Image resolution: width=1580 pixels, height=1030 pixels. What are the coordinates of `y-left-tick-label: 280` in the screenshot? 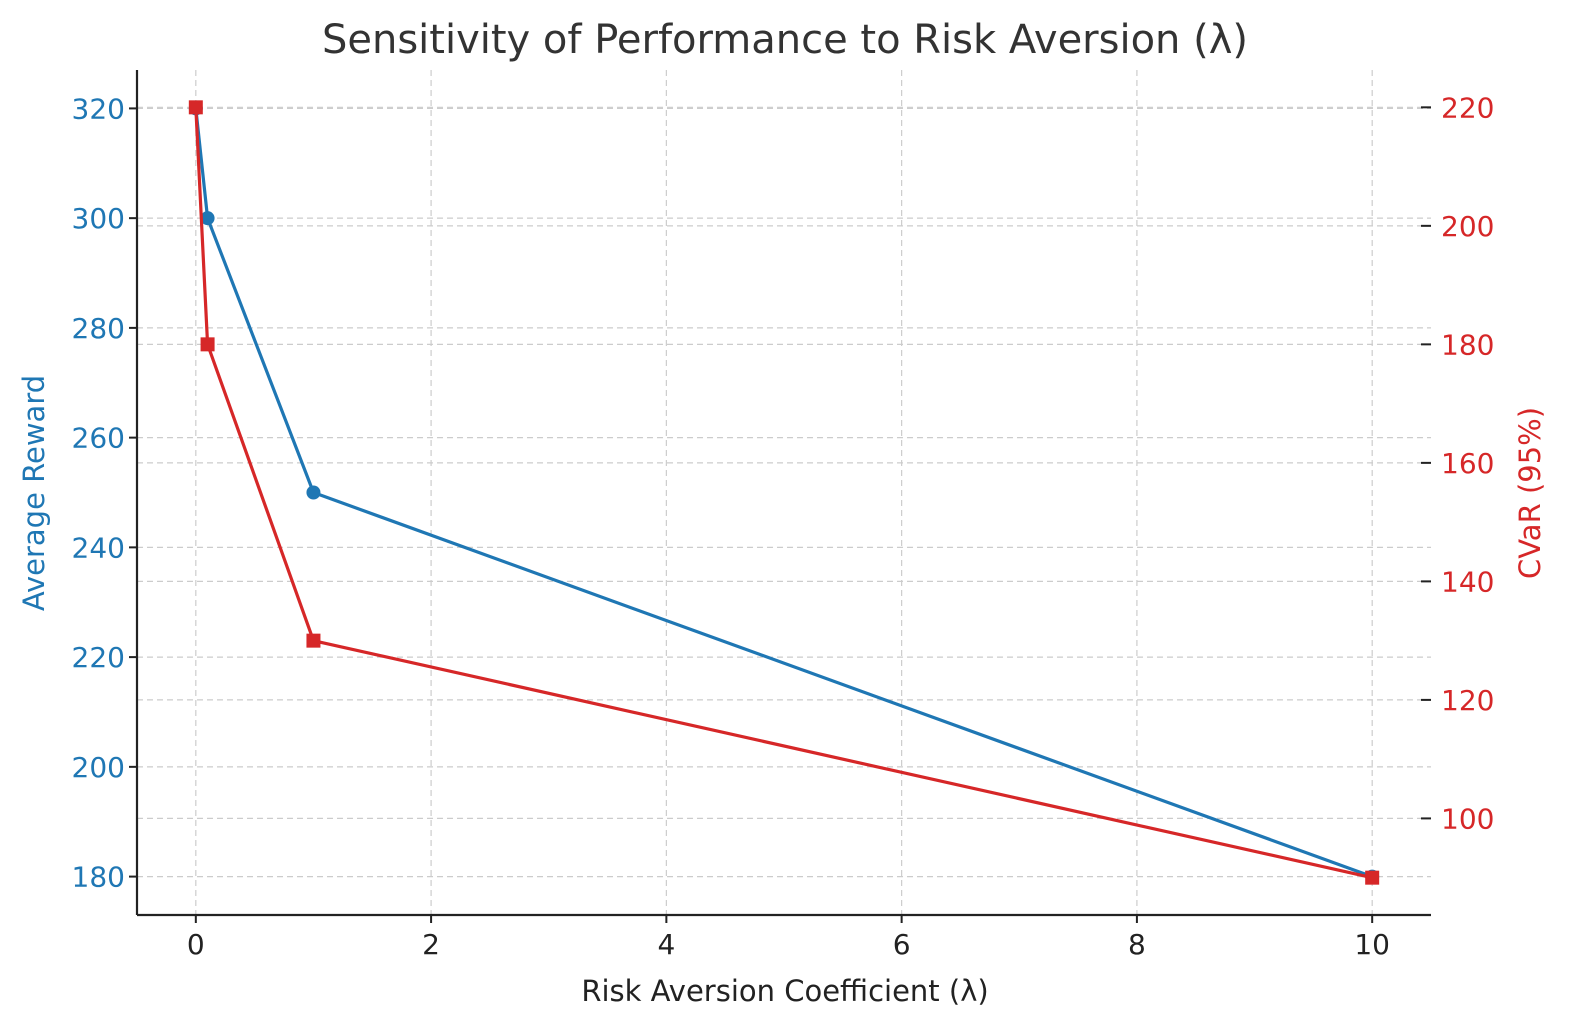 It's located at (98, 328).